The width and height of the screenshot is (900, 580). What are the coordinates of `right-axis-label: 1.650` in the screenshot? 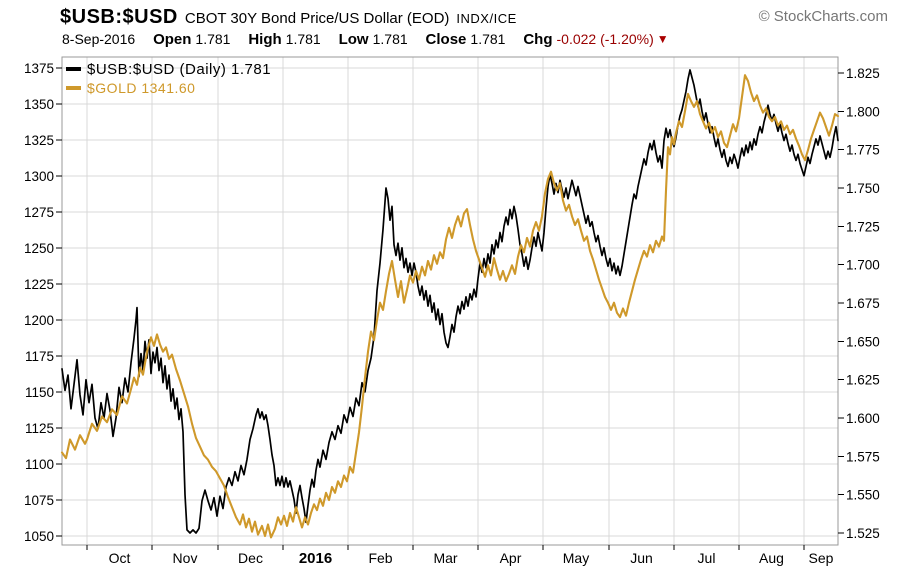 It's located at (863, 341).